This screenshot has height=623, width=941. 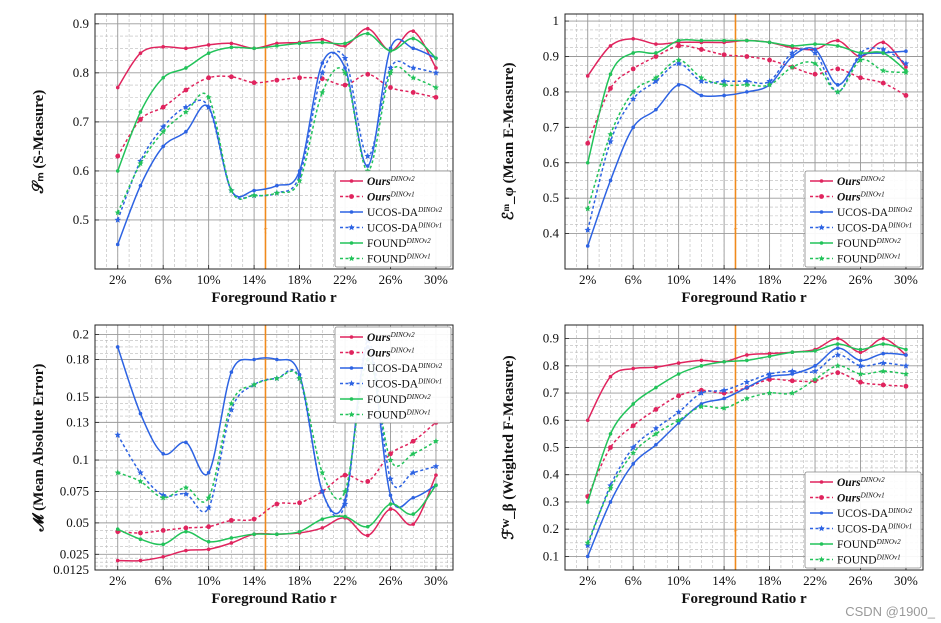 I want to click on y-tick-label: 0.0125, so click(x=71, y=569).